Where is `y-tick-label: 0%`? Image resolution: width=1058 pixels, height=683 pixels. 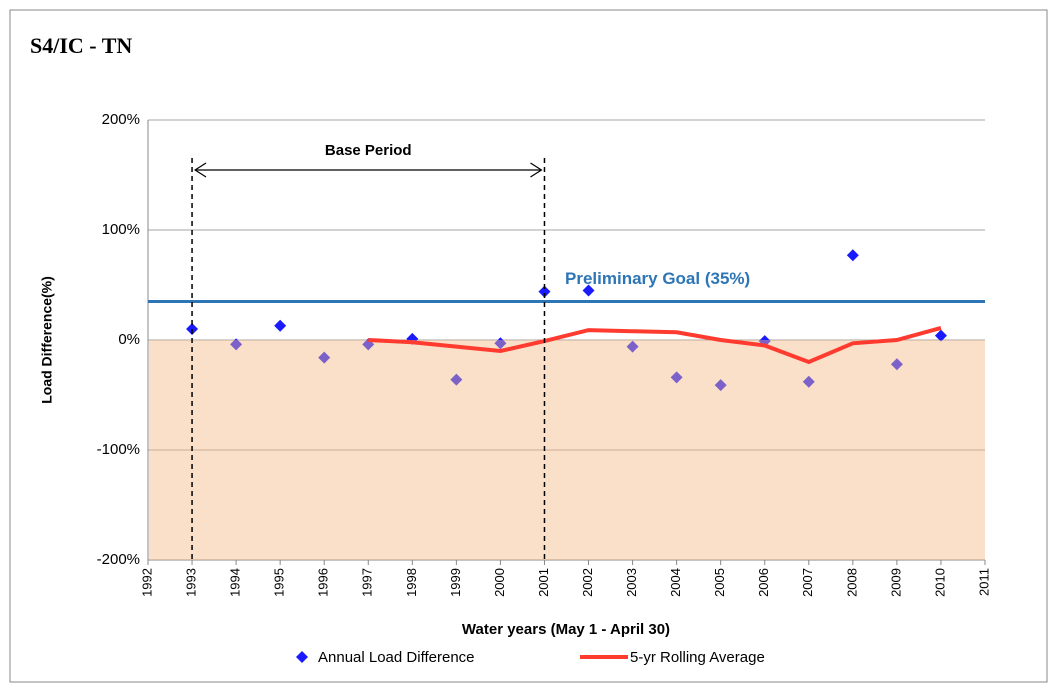
y-tick-label: 0% is located at coordinates (129, 339).